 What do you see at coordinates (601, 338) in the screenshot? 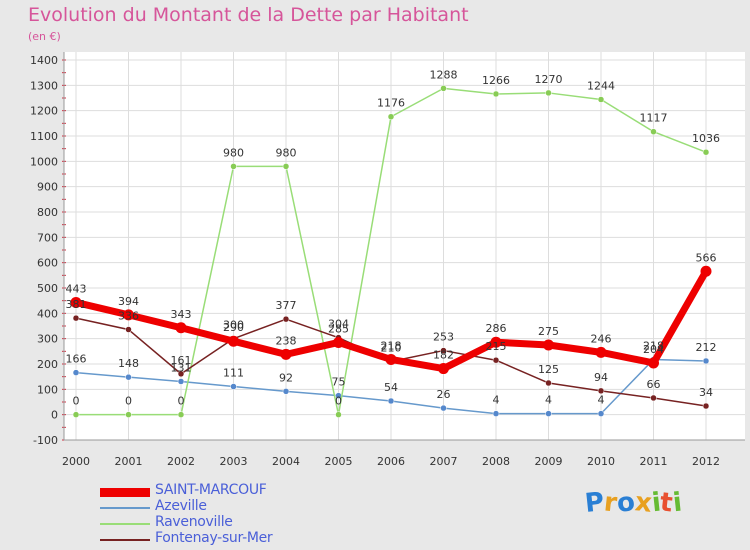
I see `data-label: 246` at bounding box center [601, 338].